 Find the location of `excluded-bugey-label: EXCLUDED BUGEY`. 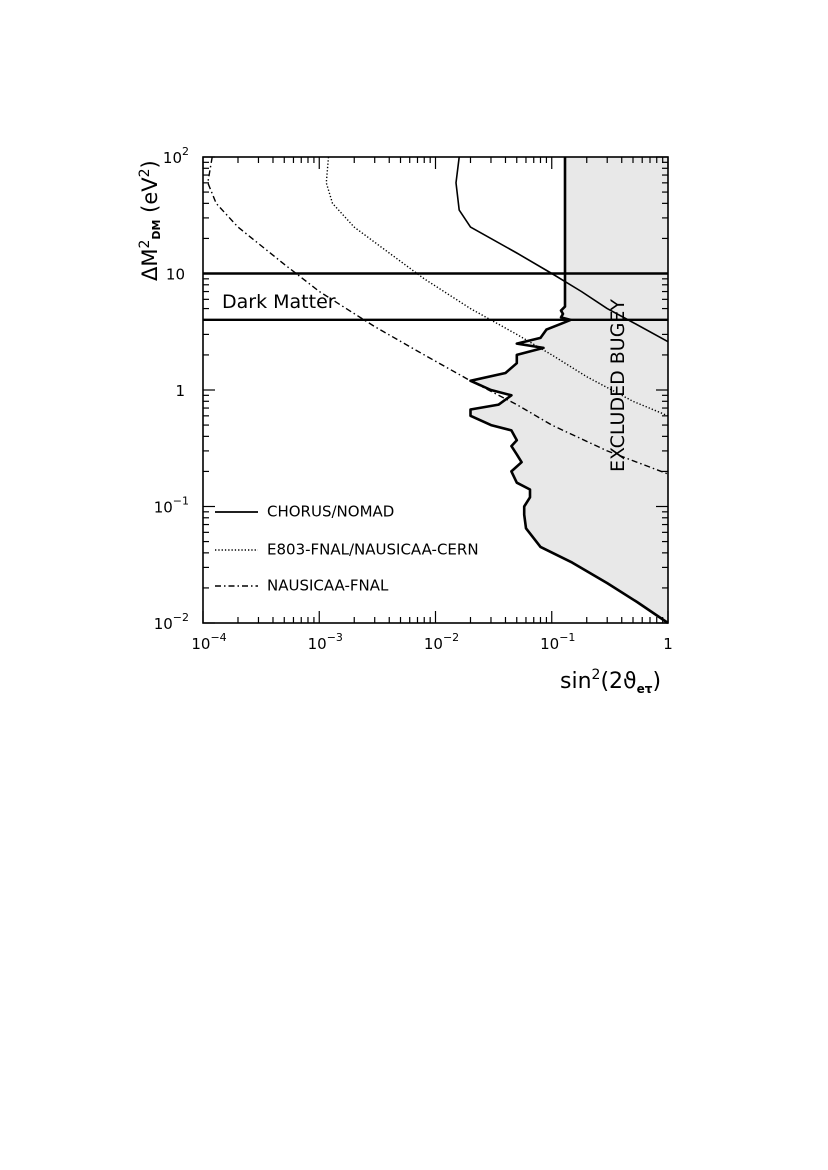

excluded-bugey-label: EXCLUDED BUGEY is located at coordinates (618, 385).